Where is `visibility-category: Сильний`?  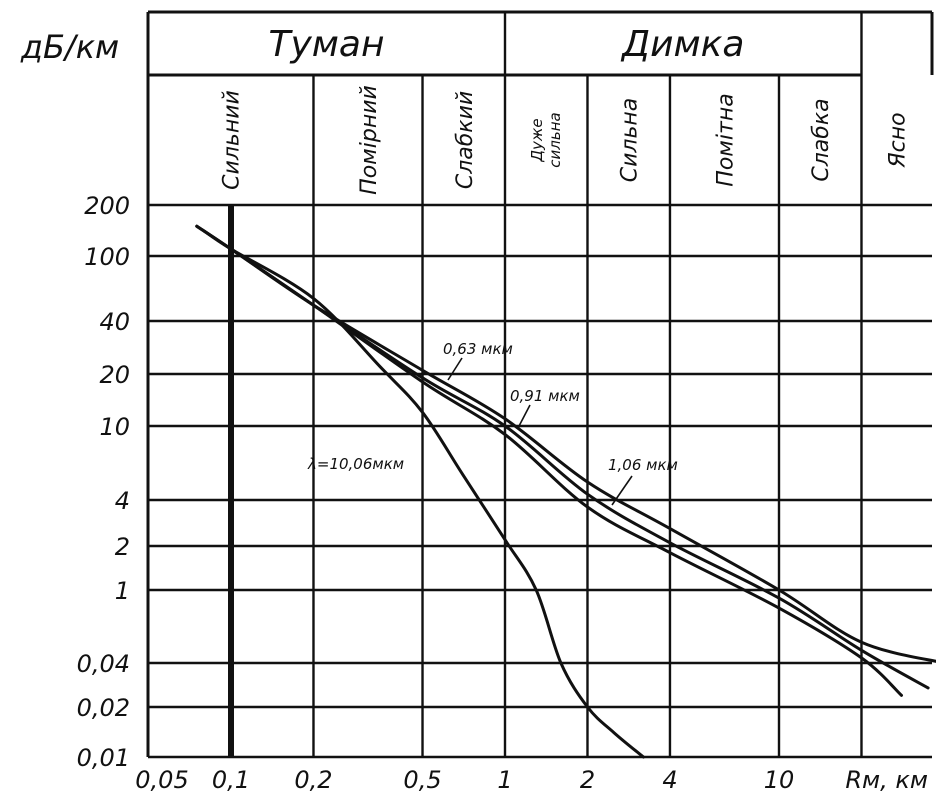
visibility-category: Сильний is located at coordinates (232, 140).